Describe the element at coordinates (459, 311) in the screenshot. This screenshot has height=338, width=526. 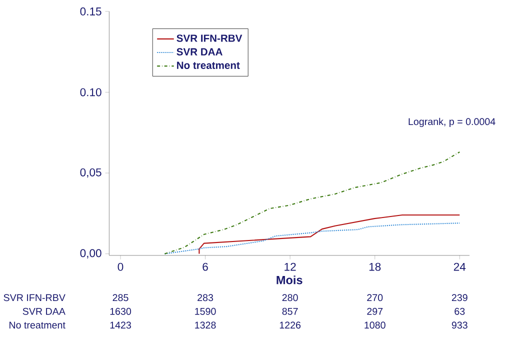
I see `text: 63` at that location.